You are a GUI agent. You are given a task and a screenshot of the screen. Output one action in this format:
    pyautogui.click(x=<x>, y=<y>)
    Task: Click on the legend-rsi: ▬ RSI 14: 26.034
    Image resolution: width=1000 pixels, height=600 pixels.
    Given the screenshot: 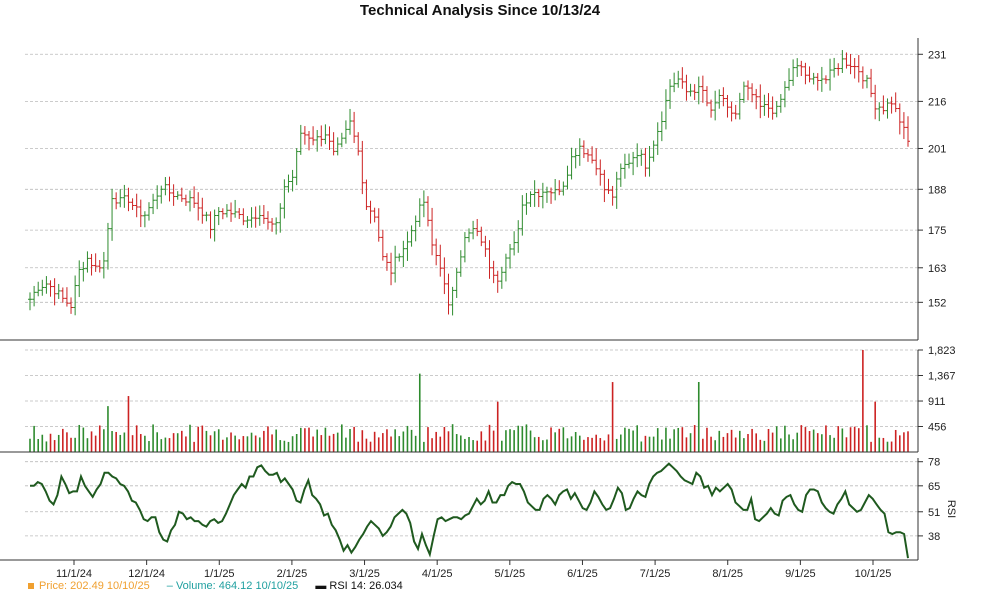 What is the action you would take?
    pyautogui.click(x=358, y=586)
    